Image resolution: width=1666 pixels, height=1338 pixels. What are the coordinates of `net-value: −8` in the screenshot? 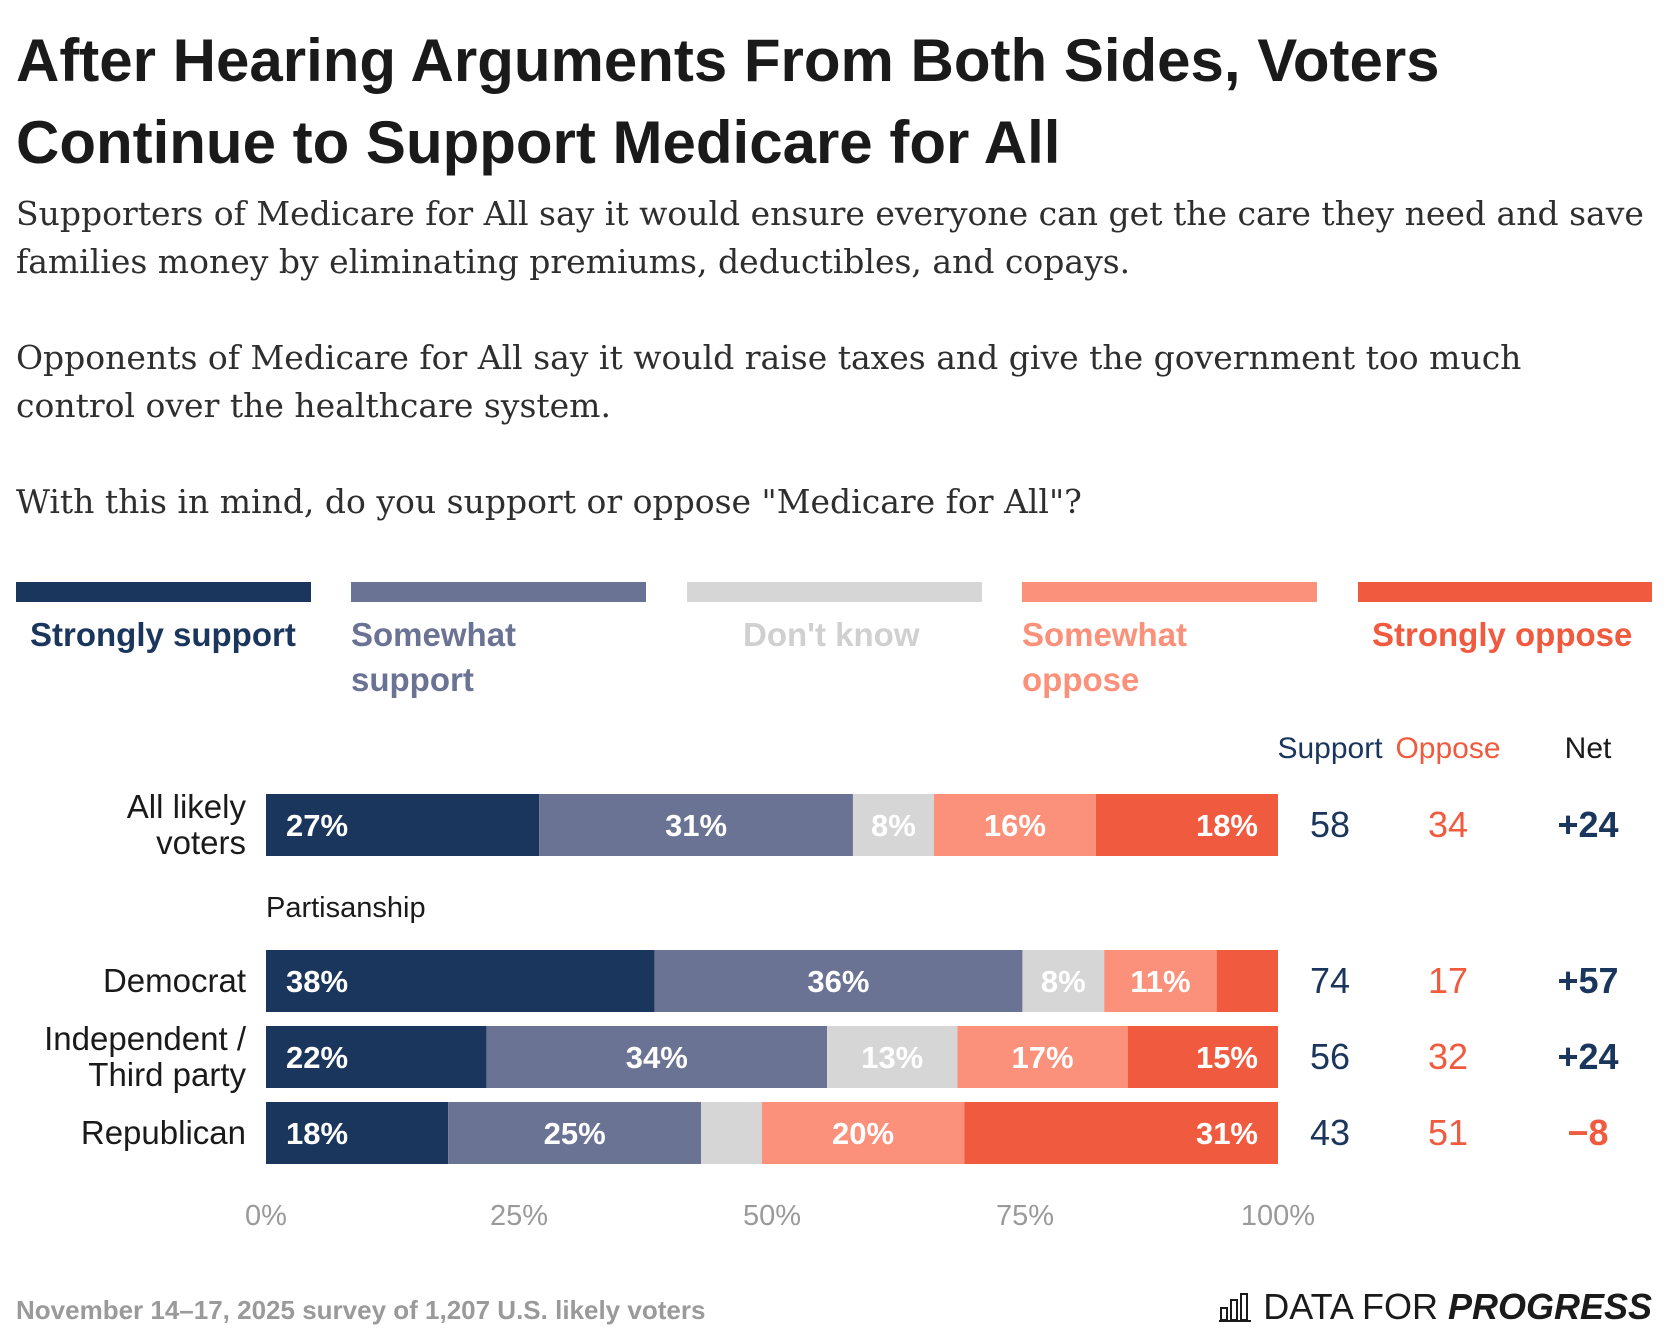 It's located at (1588, 1132).